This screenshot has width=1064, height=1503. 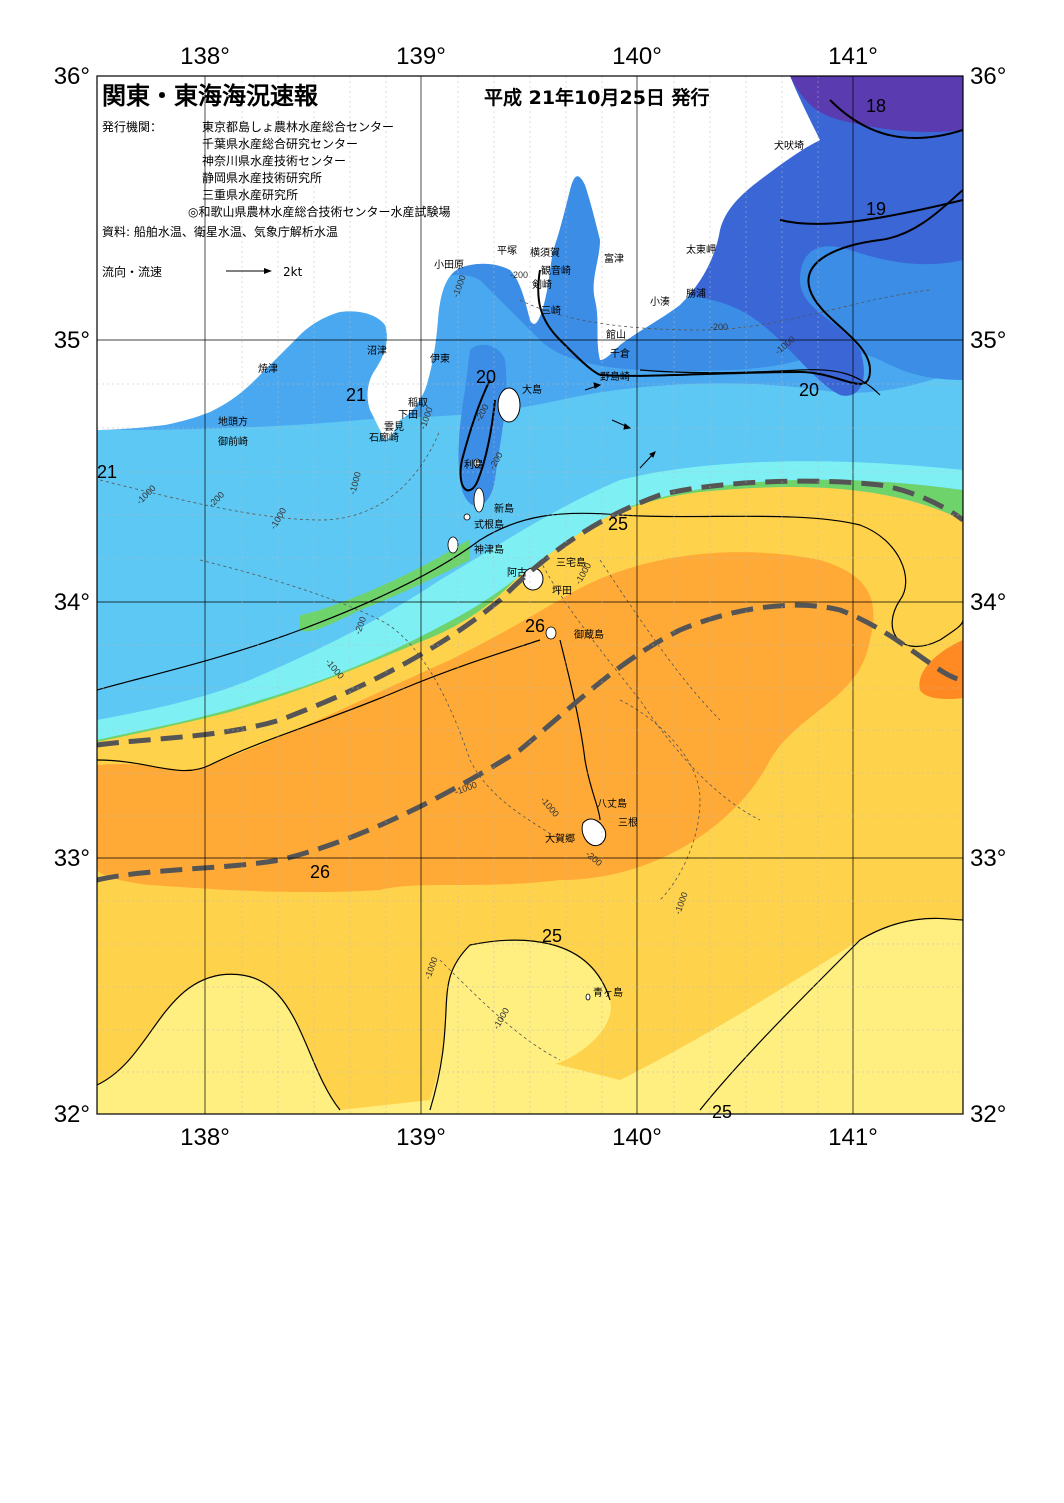 I want to click on place-label: 新島, so click(x=504, y=508).